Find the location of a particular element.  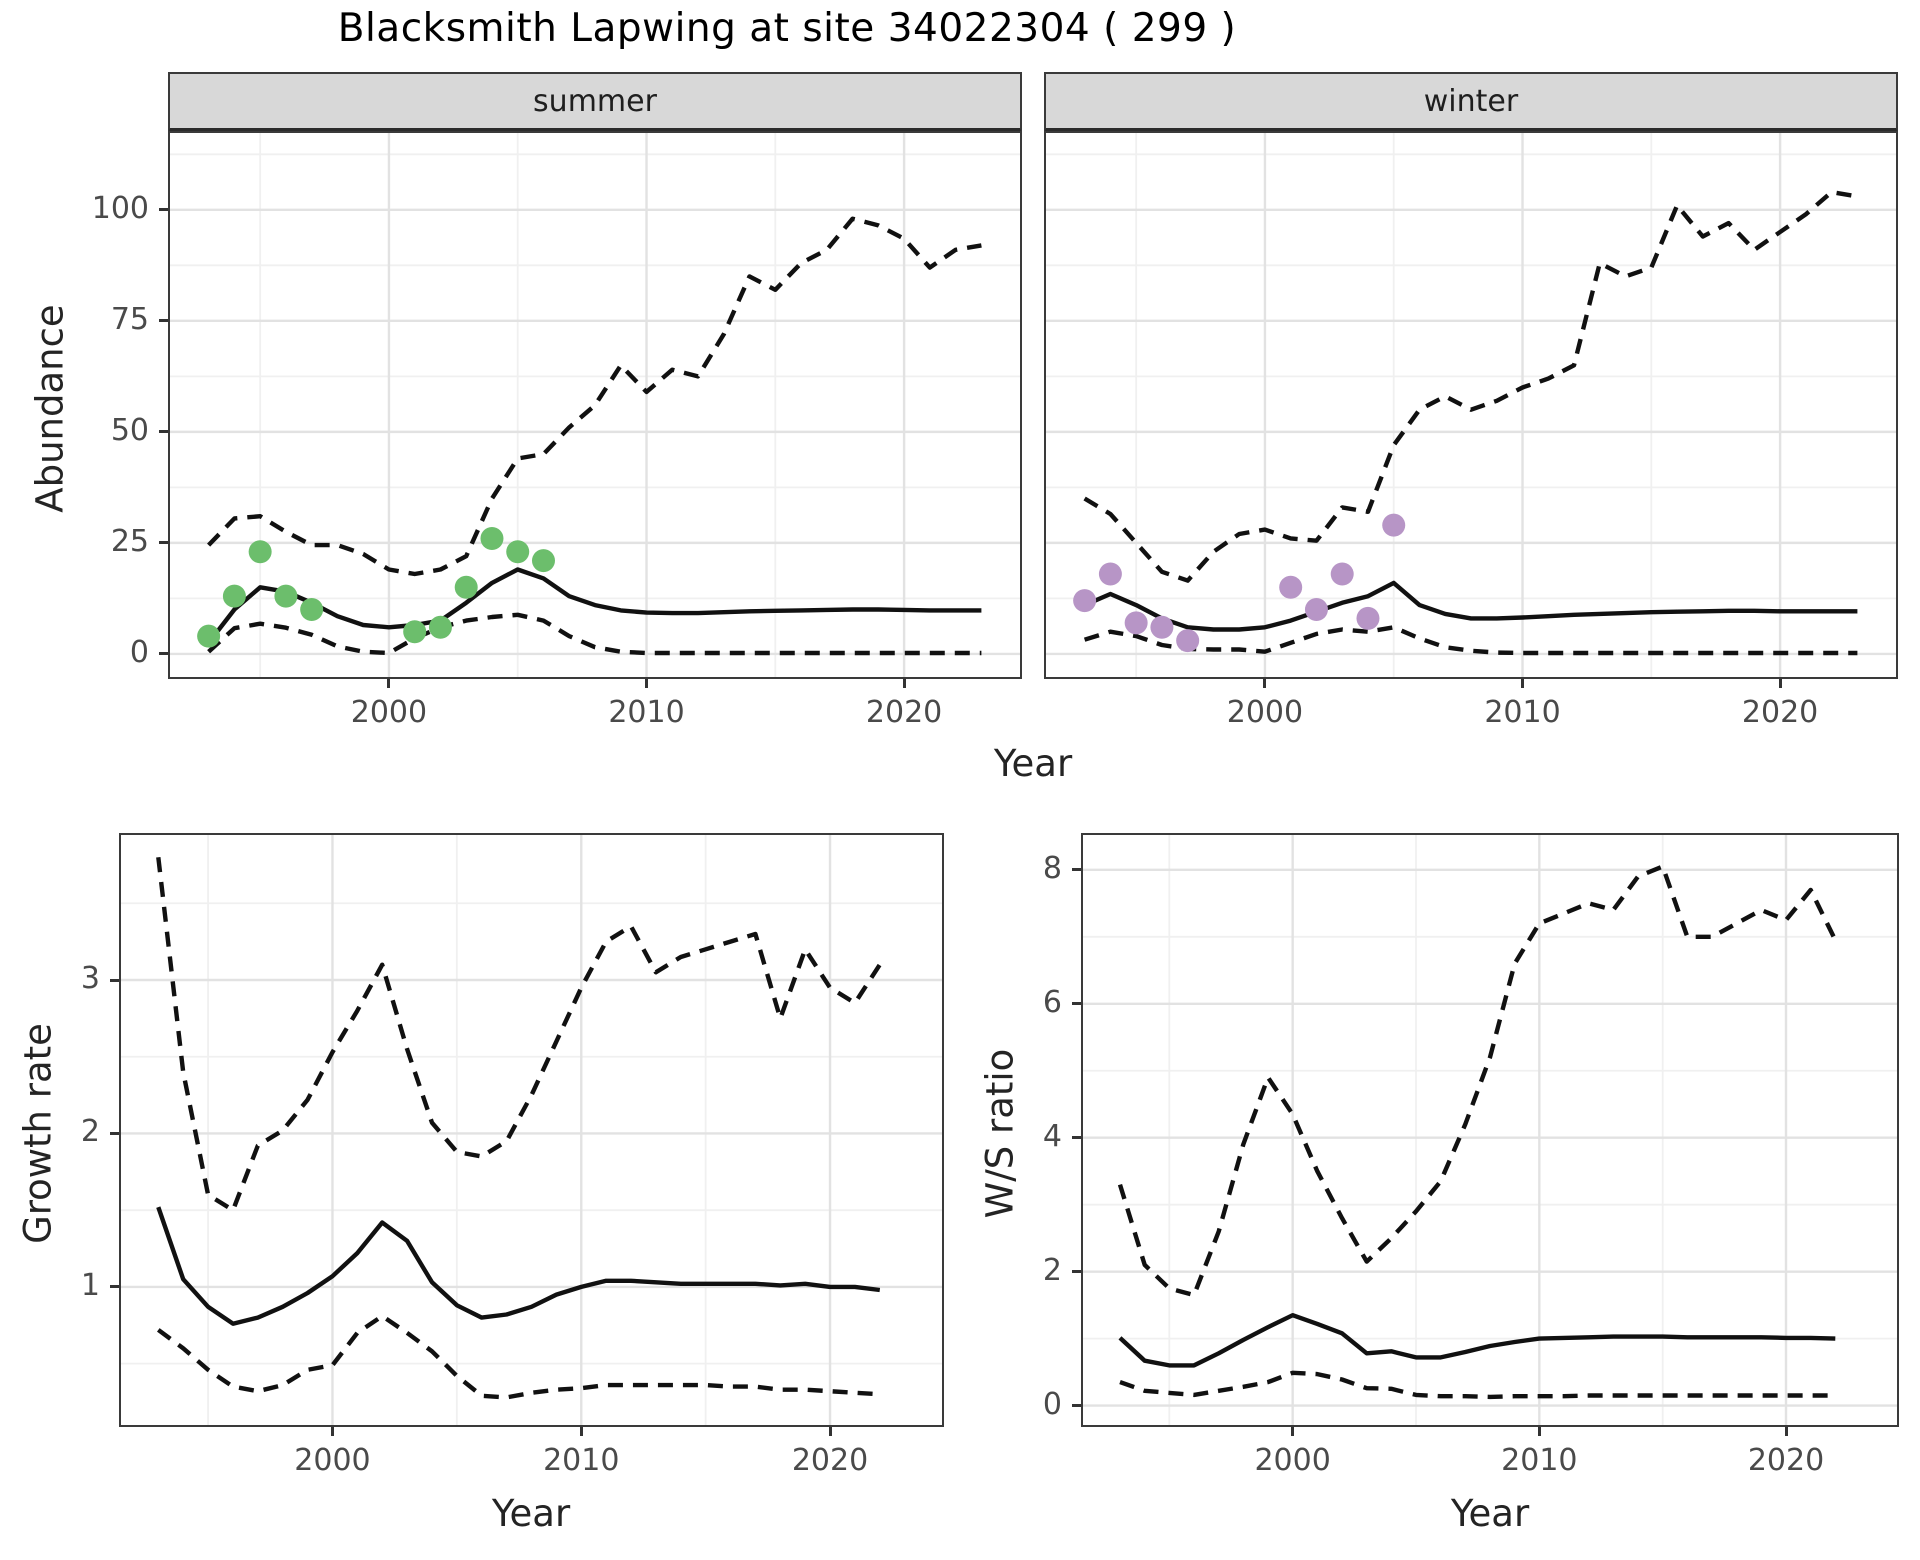

growth-y-tick-label: 2 is located at coordinates (90, 1132).